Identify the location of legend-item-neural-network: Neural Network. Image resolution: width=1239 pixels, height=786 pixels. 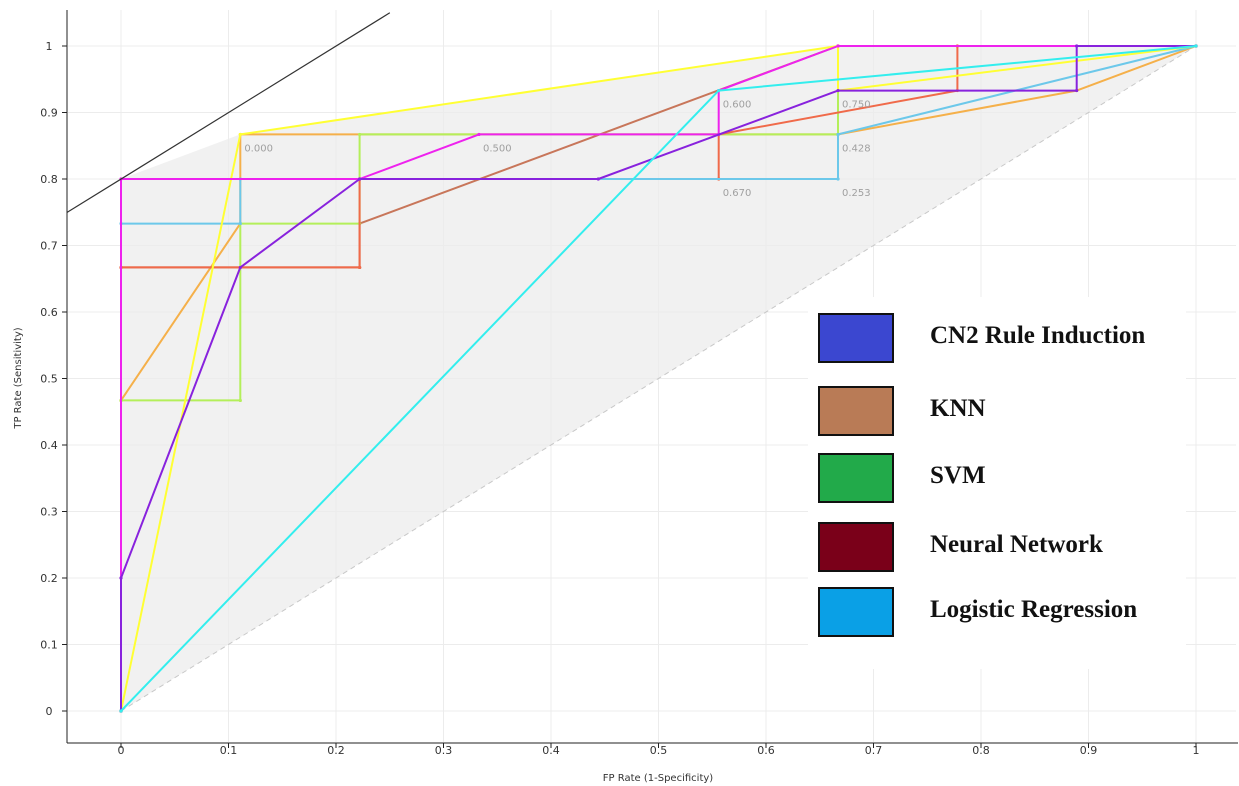
(998, 548).